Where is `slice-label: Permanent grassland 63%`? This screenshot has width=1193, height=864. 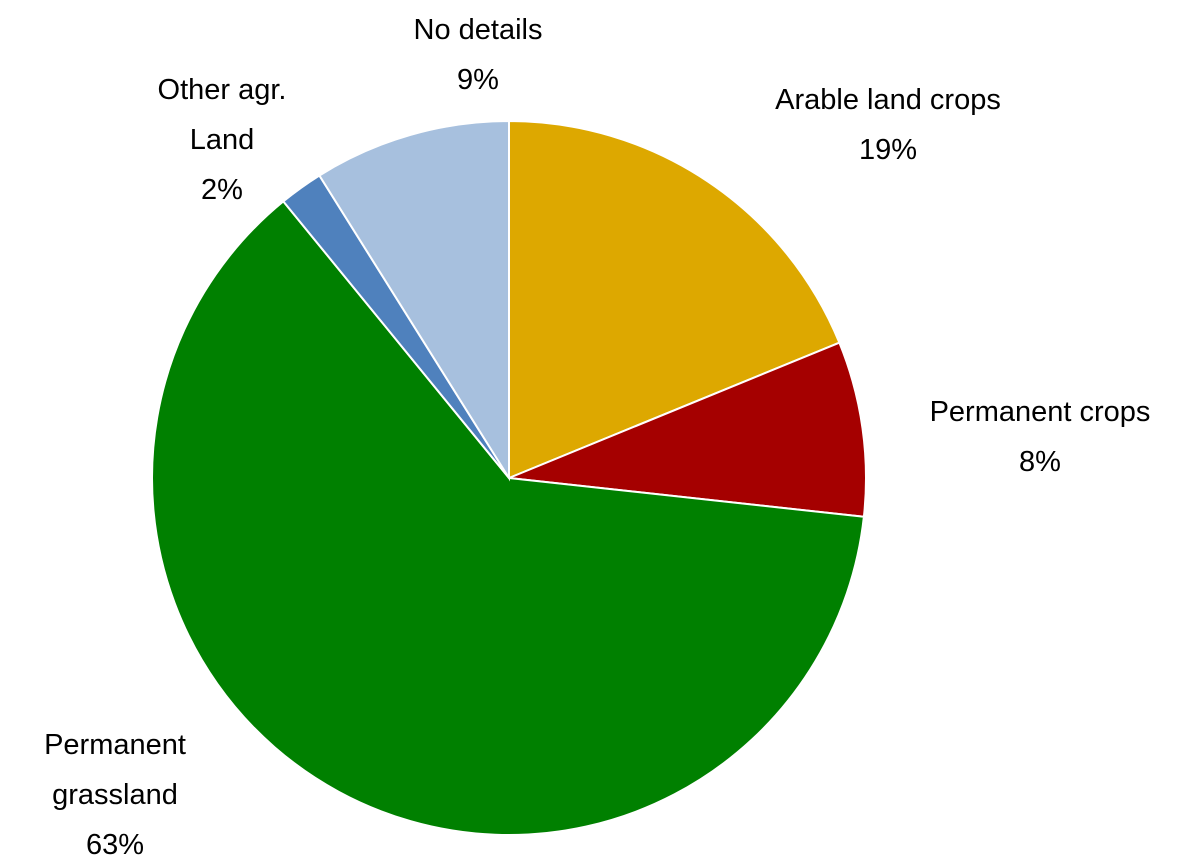 slice-label: Permanent grassland 63% is located at coordinates (115, 792).